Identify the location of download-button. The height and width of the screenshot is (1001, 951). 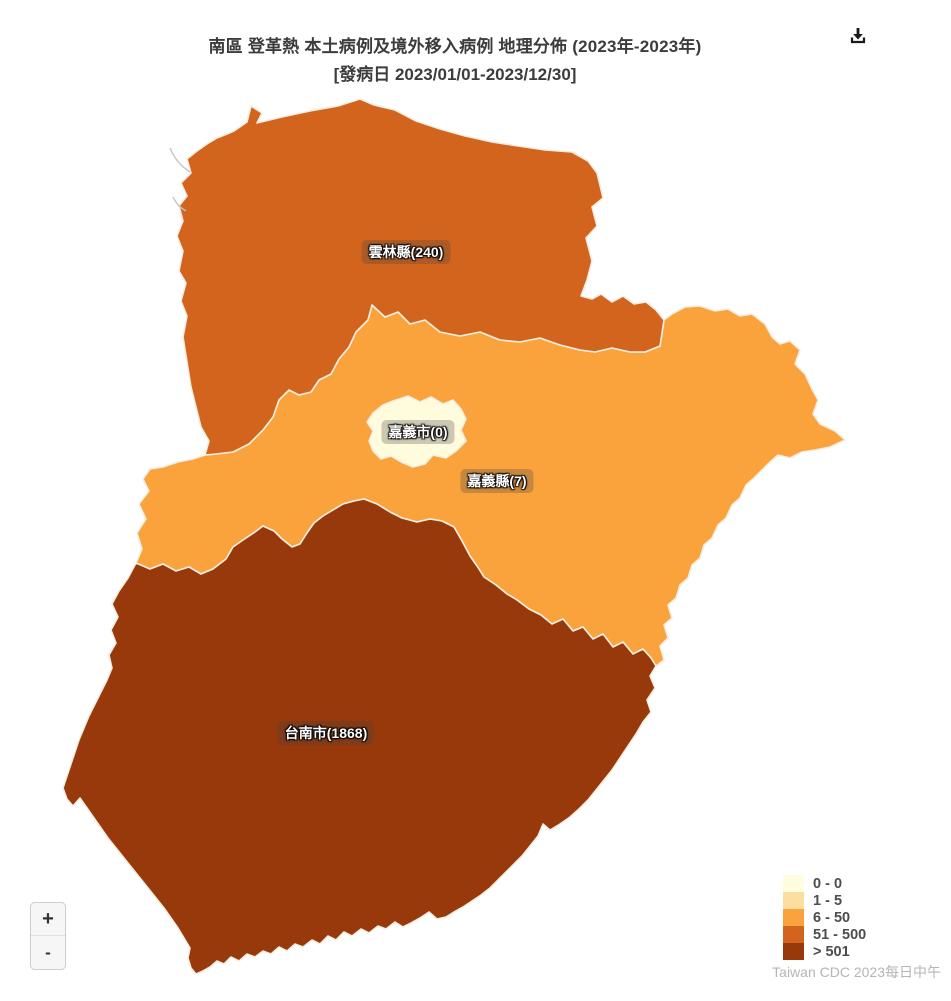
(858, 37).